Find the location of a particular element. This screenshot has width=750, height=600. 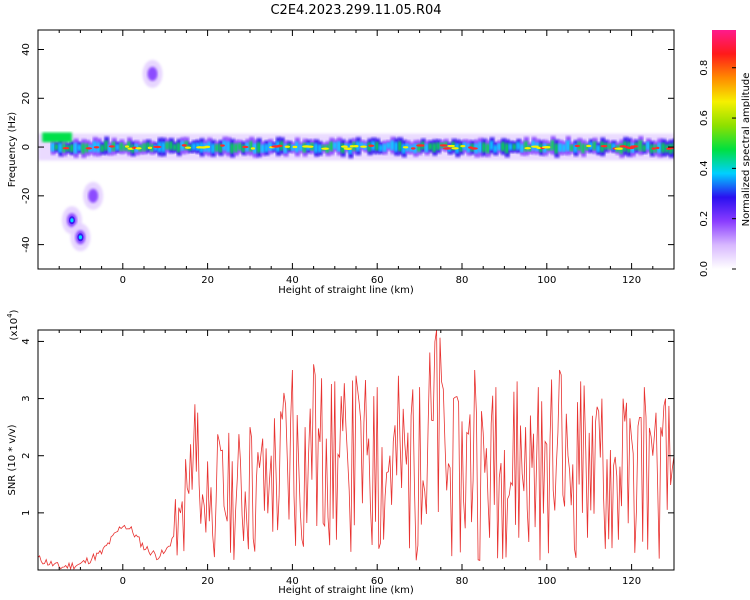

spectrogram-x-tick-label: 20 is located at coordinates (207, 280).